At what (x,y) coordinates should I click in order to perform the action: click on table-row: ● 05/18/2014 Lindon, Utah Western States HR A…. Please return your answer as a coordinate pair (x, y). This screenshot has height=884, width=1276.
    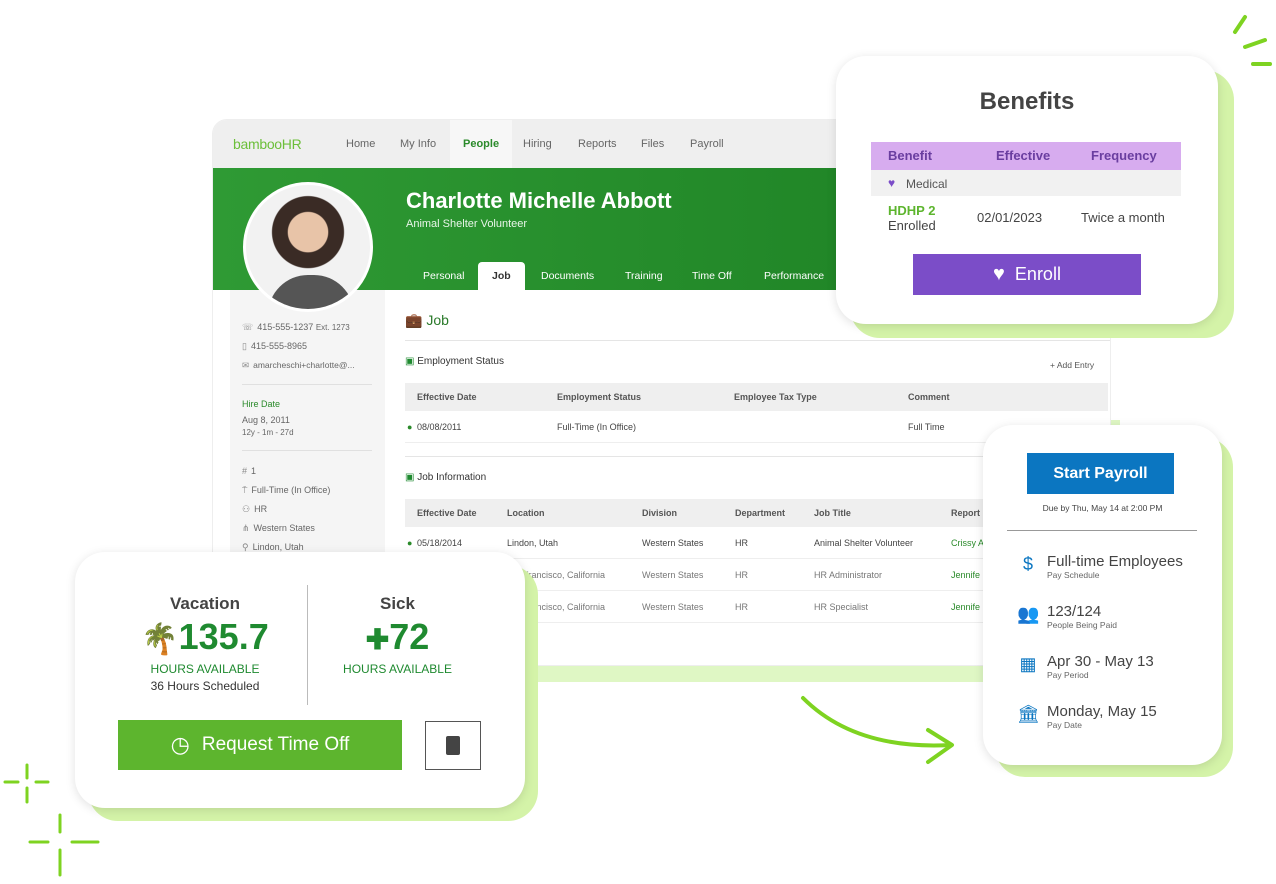
    Looking at the image, I should click on (756, 543).